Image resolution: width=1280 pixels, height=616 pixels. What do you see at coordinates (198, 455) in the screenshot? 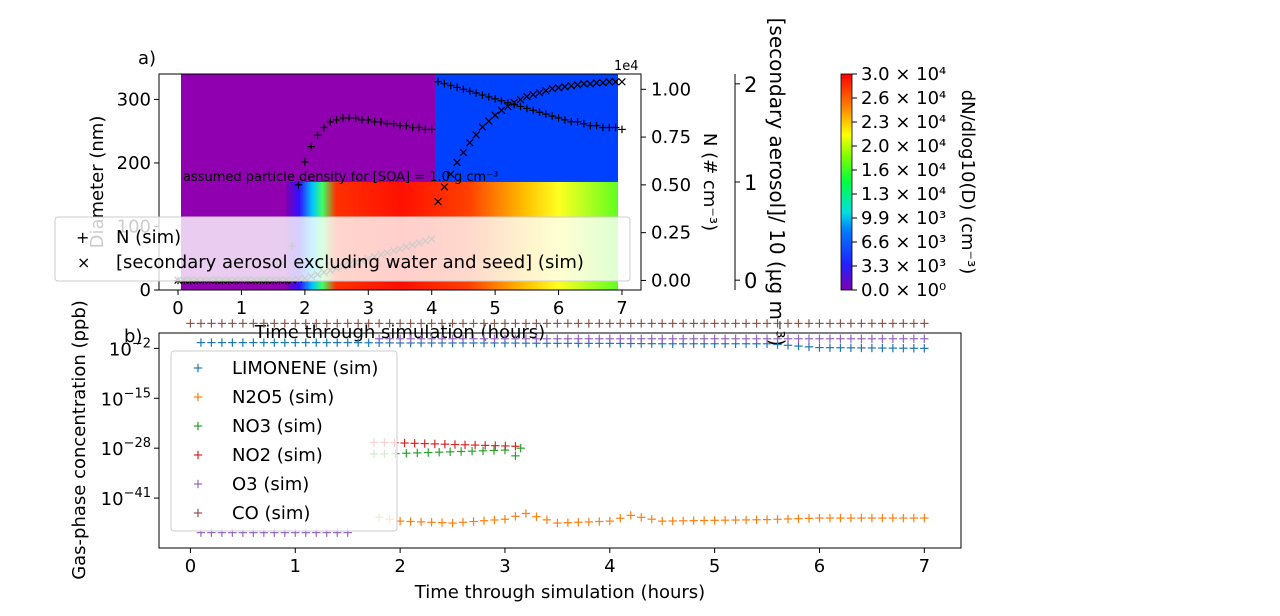
I see `legend-marker-no2` at bounding box center [198, 455].